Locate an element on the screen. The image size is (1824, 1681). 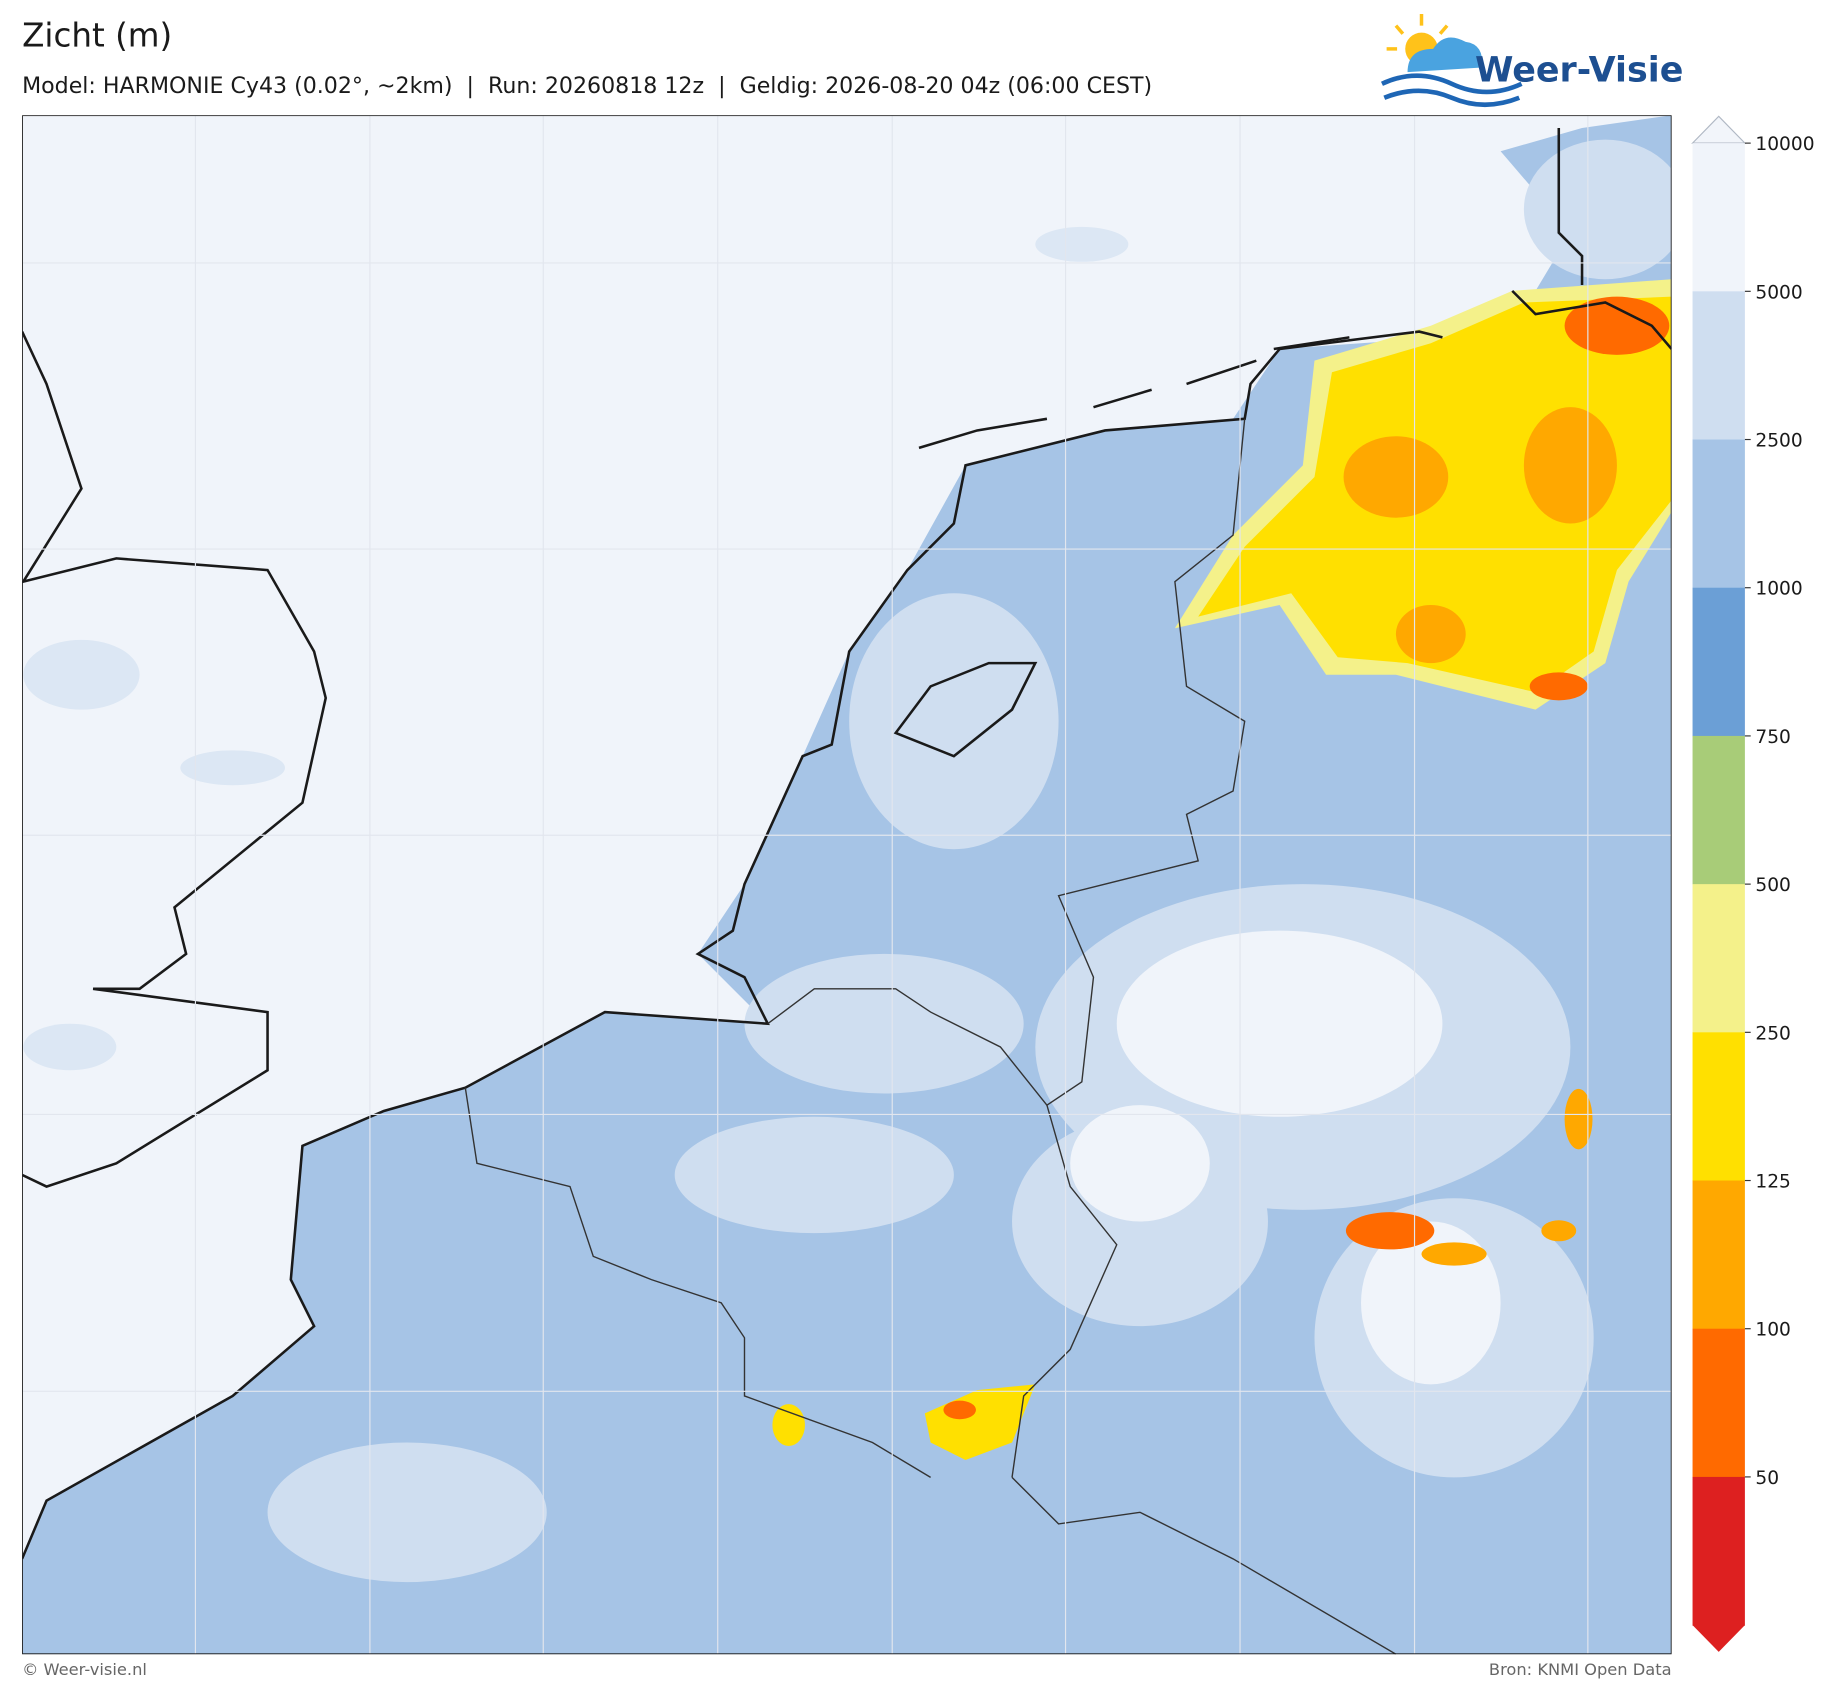
logo-text: Weer-Visie is located at coordinates (1579, 70).